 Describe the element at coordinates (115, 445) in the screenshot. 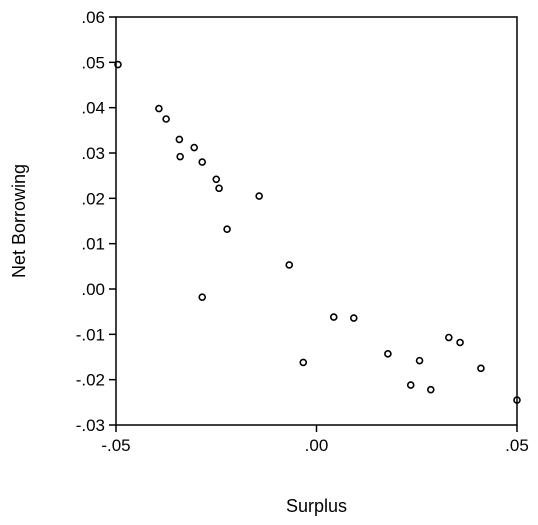

I see `x-tick-label: -.05` at that location.